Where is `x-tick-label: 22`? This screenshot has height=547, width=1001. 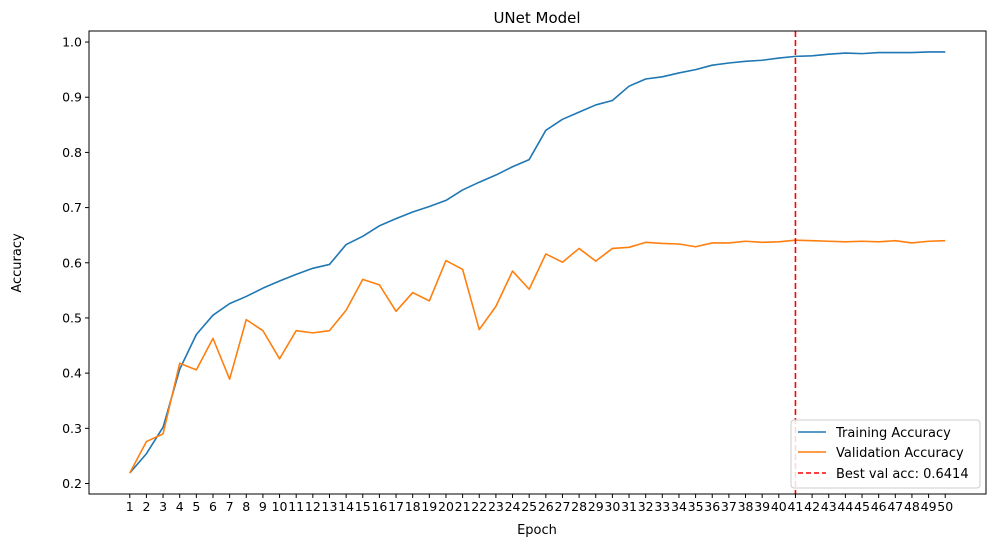
x-tick-label: 22 is located at coordinates (479, 506).